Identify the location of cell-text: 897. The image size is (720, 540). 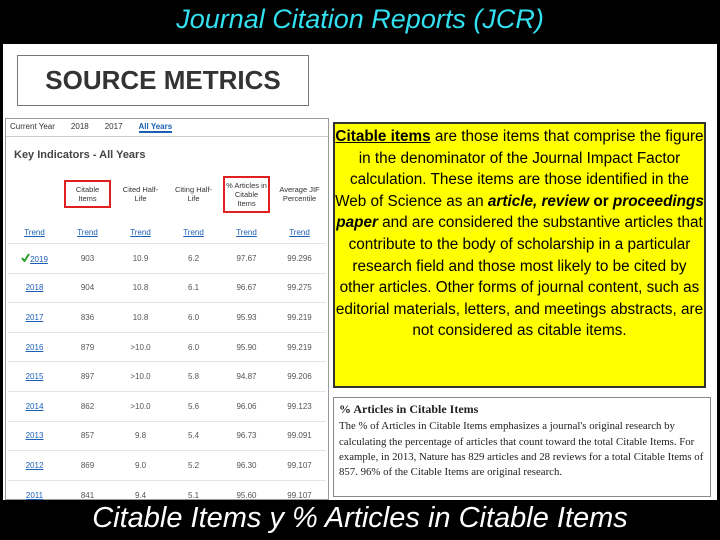
(87, 377).